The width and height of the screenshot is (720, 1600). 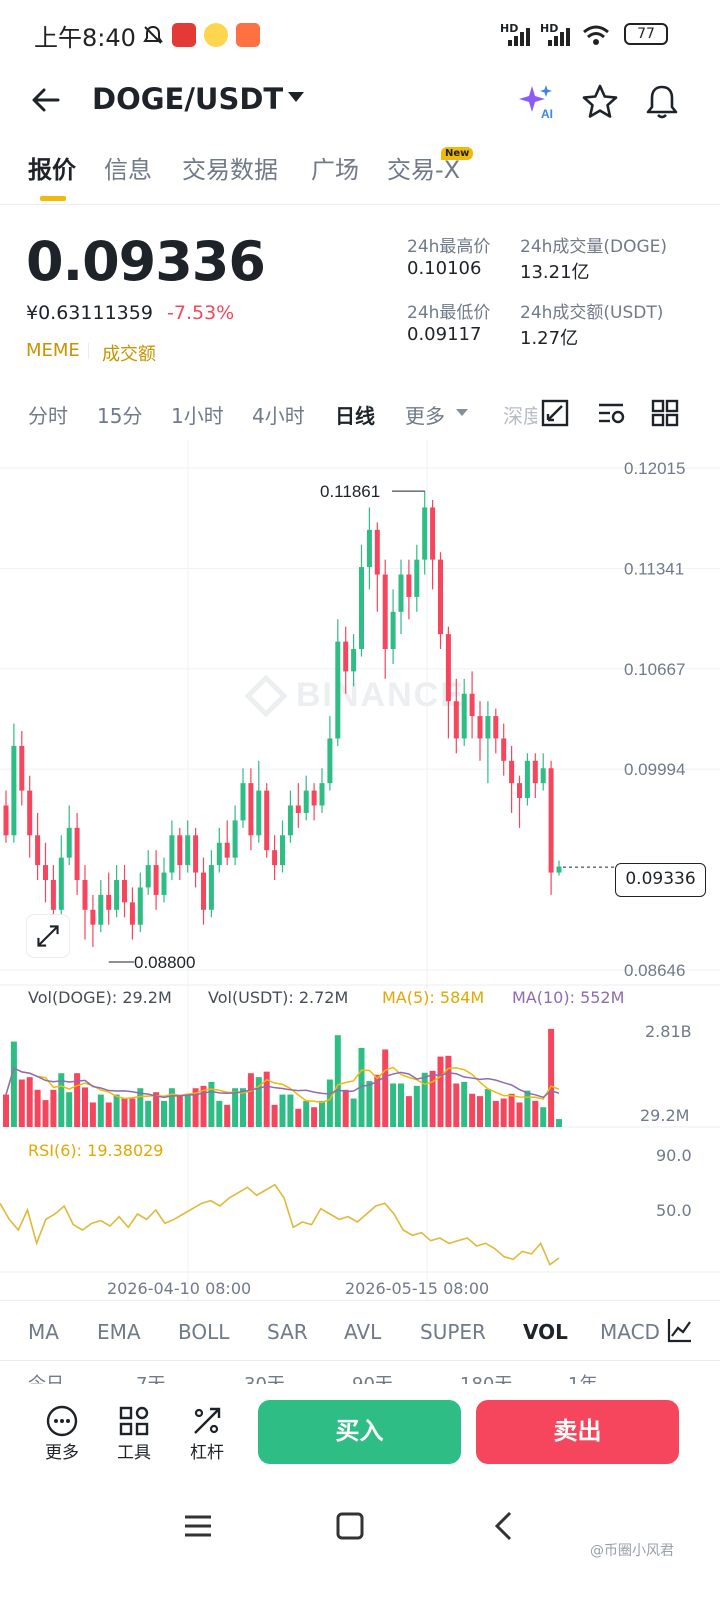 What do you see at coordinates (660, 880) in the screenshot?
I see `last-price-tag: 0.09336` at bounding box center [660, 880].